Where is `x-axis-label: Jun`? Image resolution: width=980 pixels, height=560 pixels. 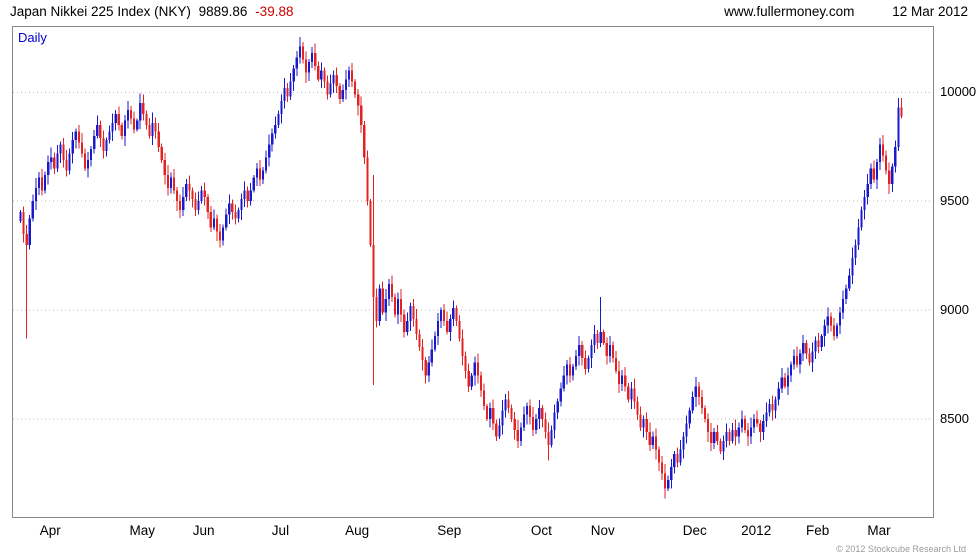 x-axis-label: Jun is located at coordinates (203, 530).